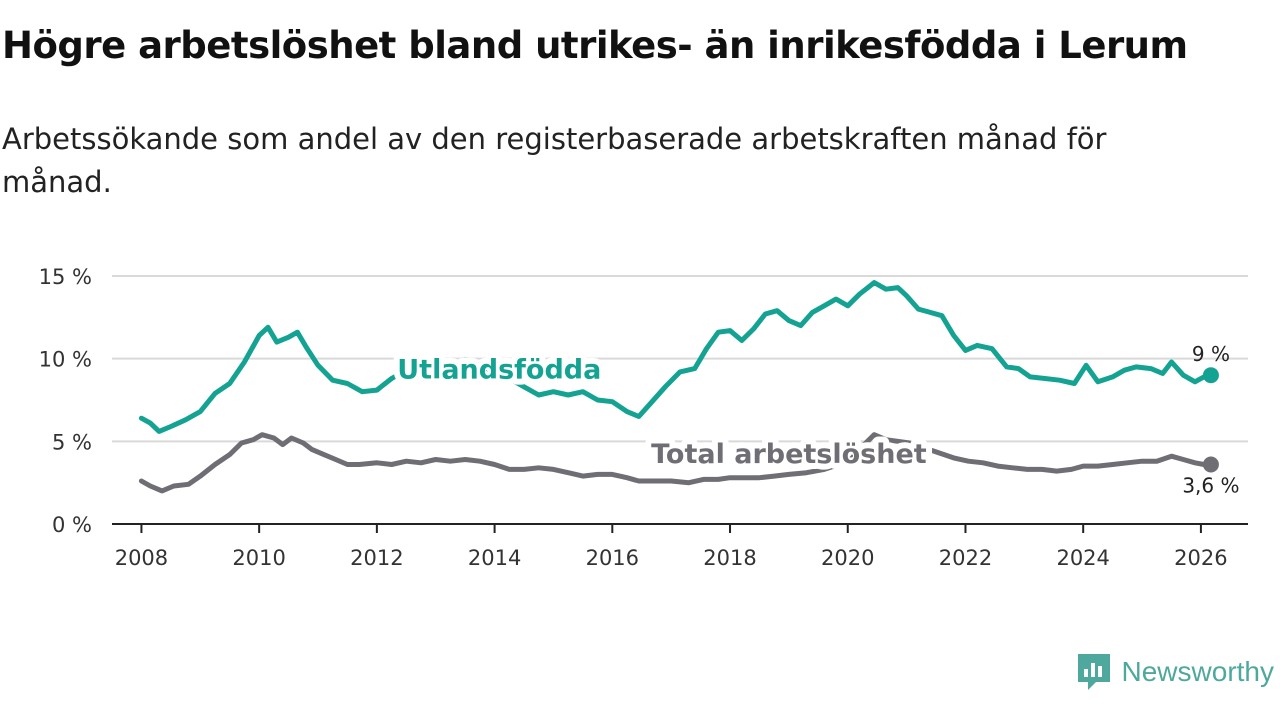 Image resolution: width=1280 pixels, height=720 pixels. Describe the element at coordinates (1197, 671) in the screenshot. I see `brand-name: Newsworthy` at that location.